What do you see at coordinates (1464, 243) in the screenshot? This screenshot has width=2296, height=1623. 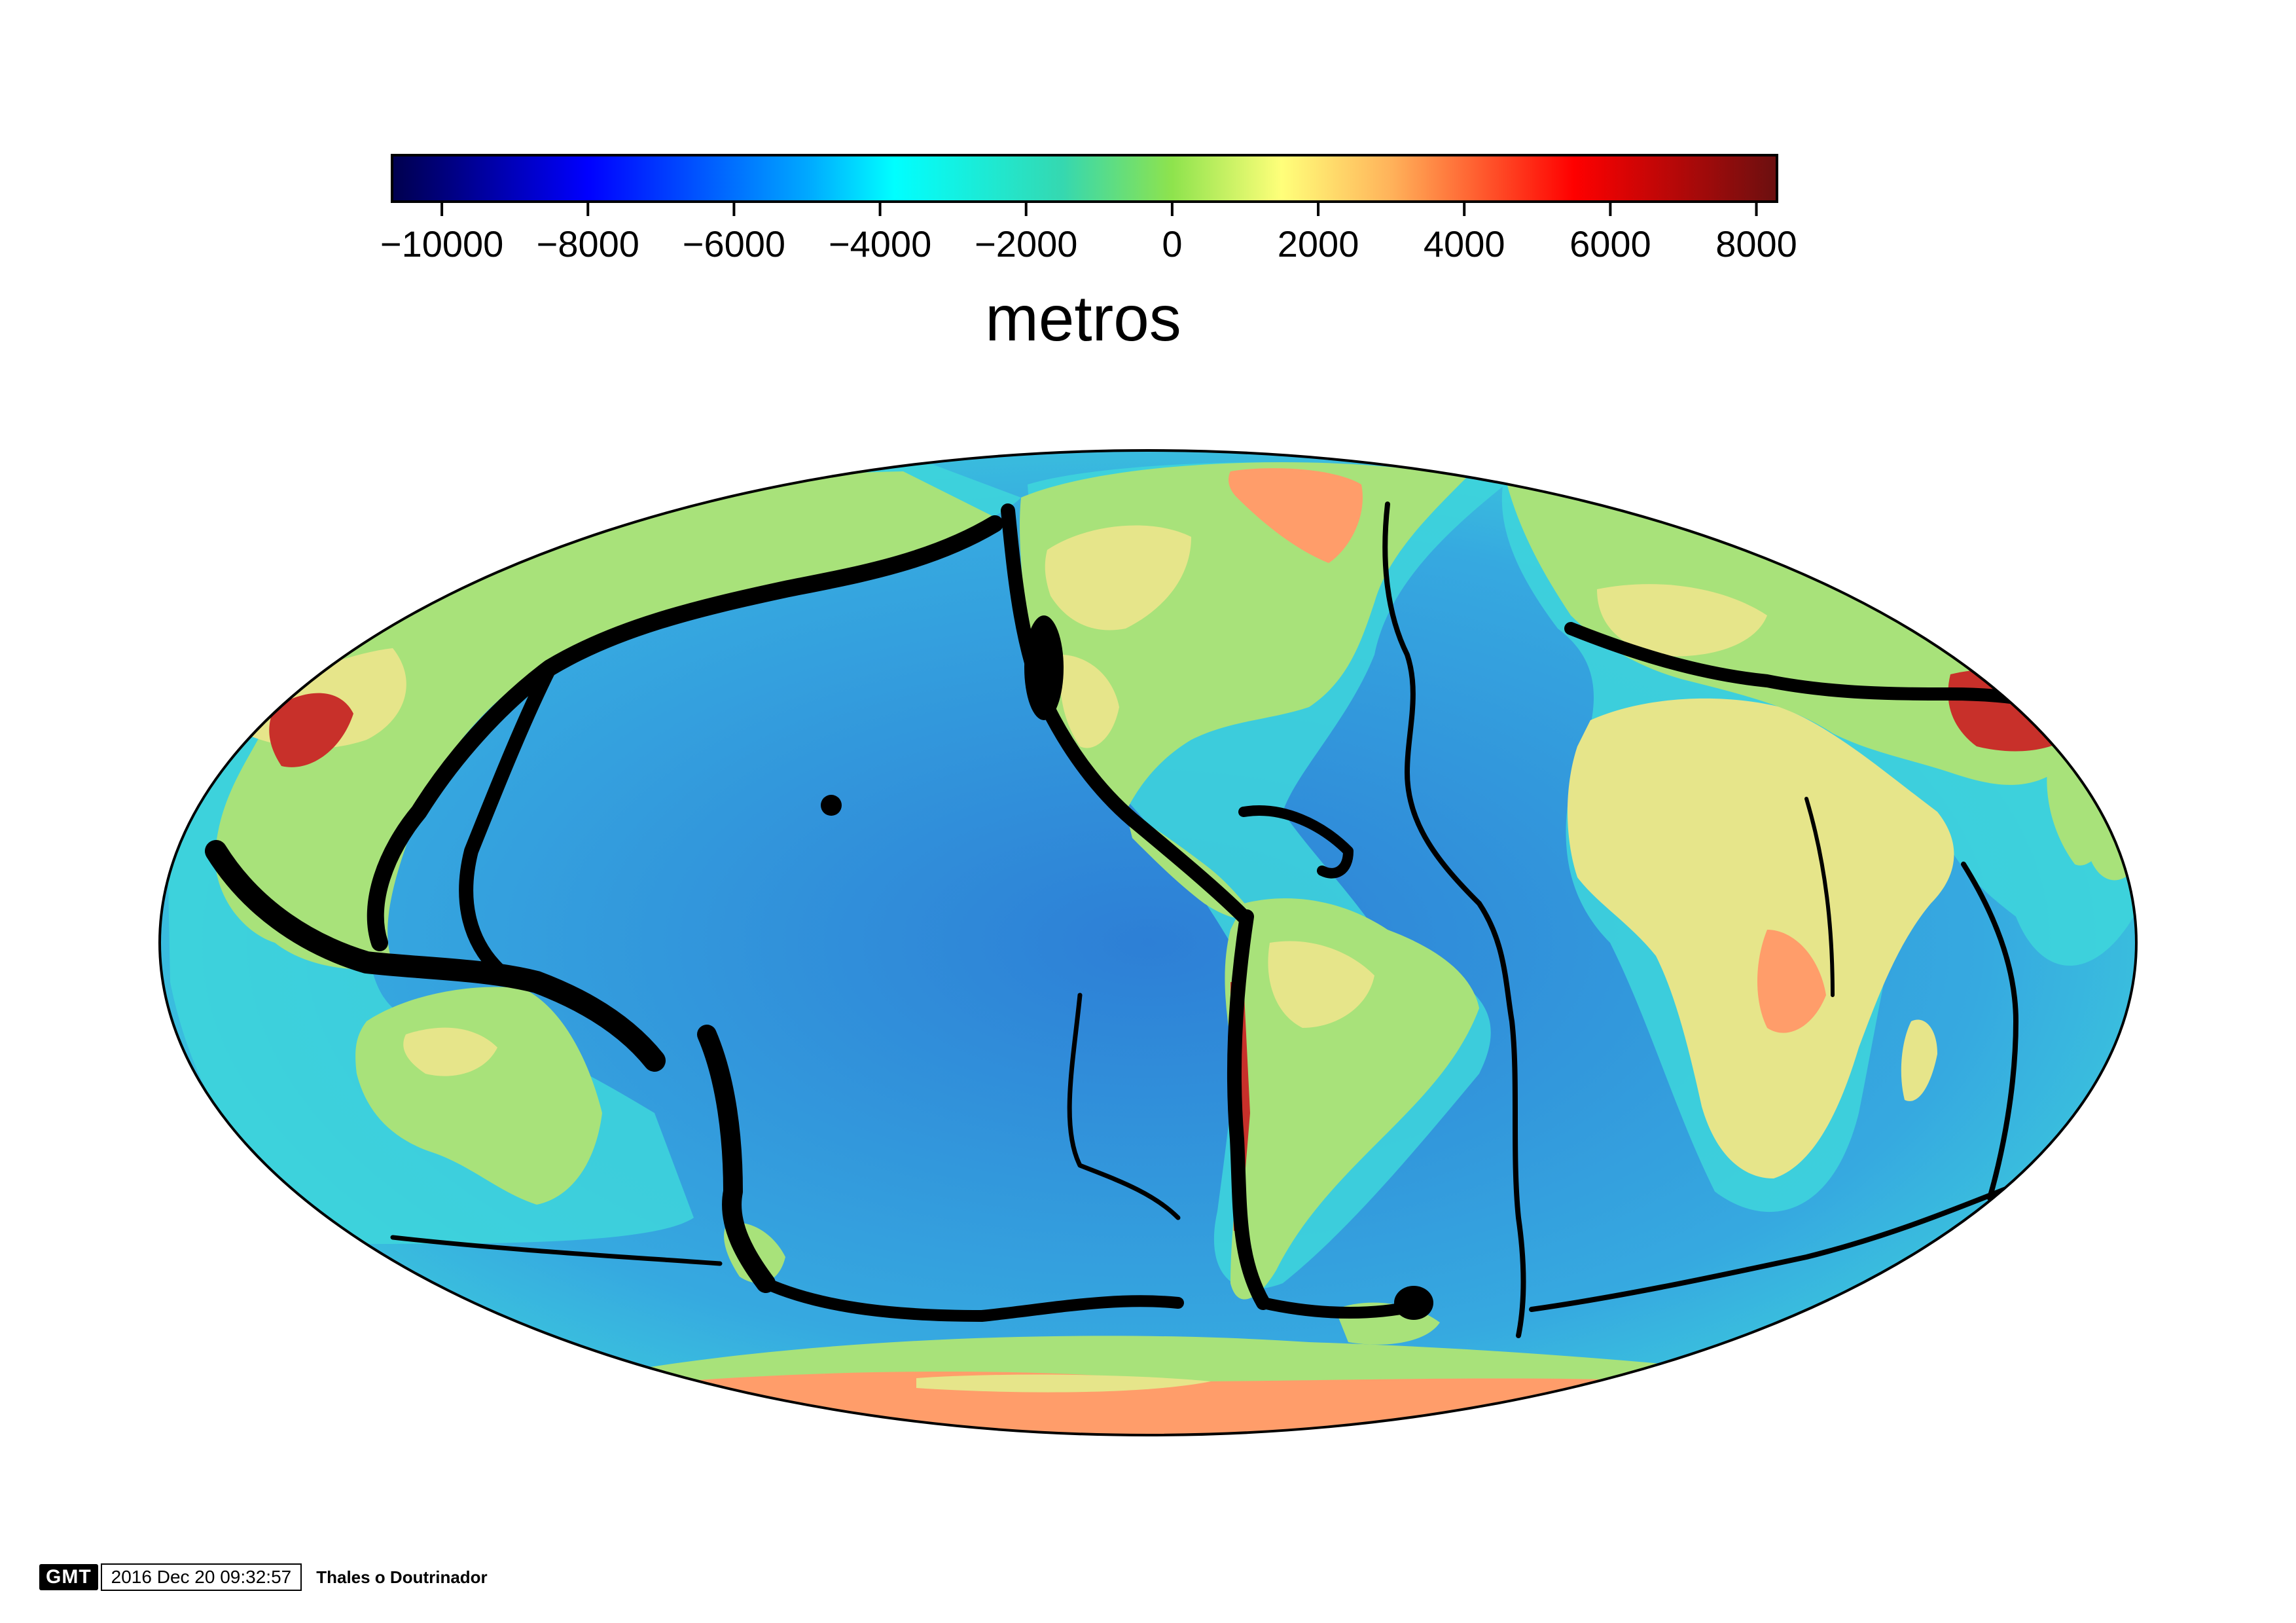 I see `colorbar-tick-label: 4000` at bounding box center [1464, 243].